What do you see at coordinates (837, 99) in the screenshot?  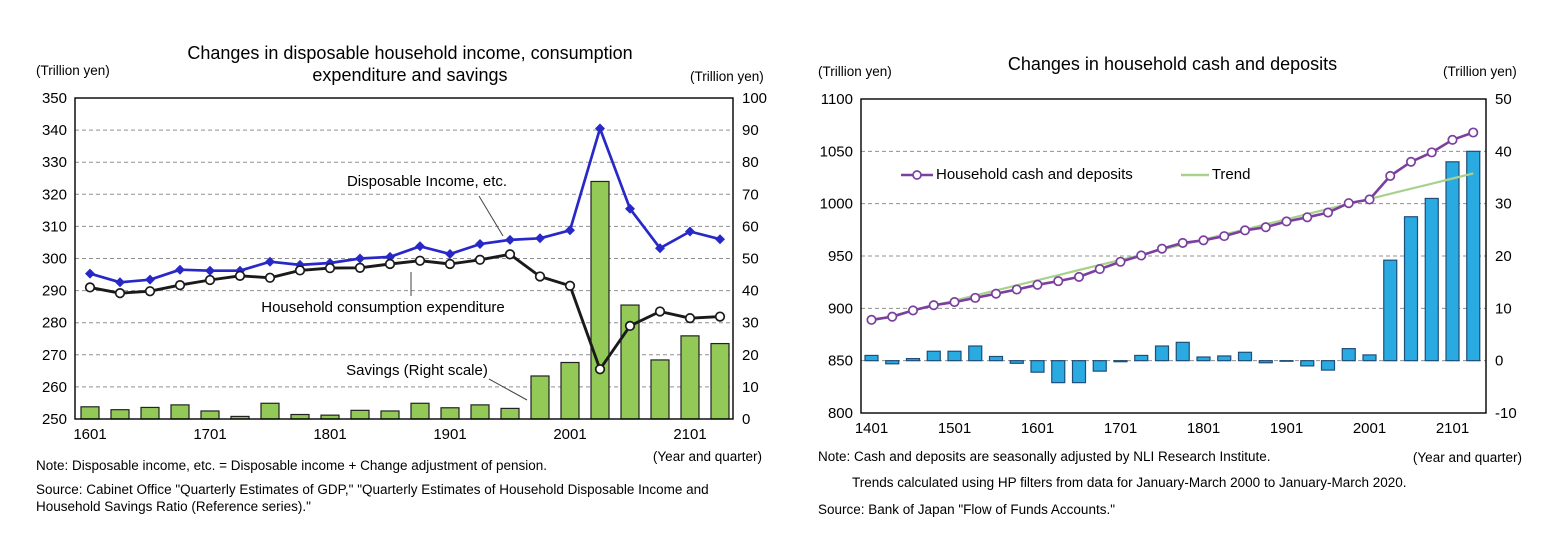 I see `left-axis-tick-label: 1100` at bounding box center [837, 99].